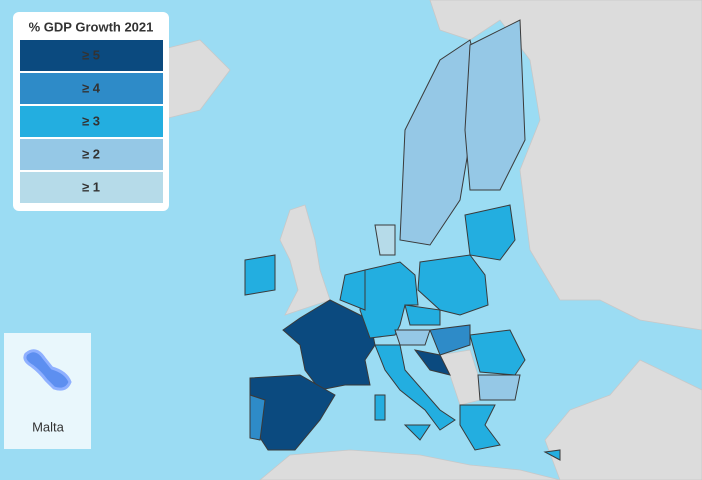 Image resolution: width=702 pixels, height=480 pixels. I want to click on inset-box, so click(47, 391).